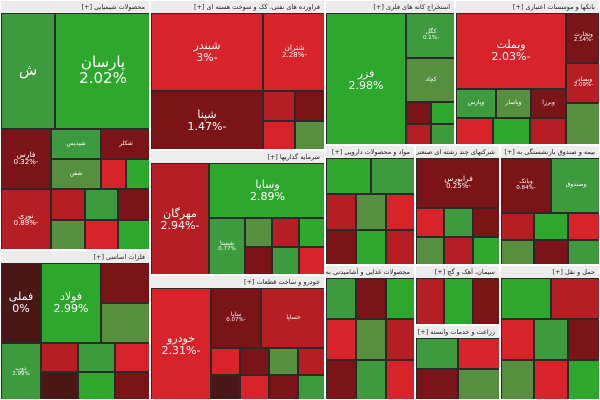 Image resolution: width=600 pixels, height=400 pixels. I want to click on tile-shebandar: شبندر -3%, so click(207, 52).